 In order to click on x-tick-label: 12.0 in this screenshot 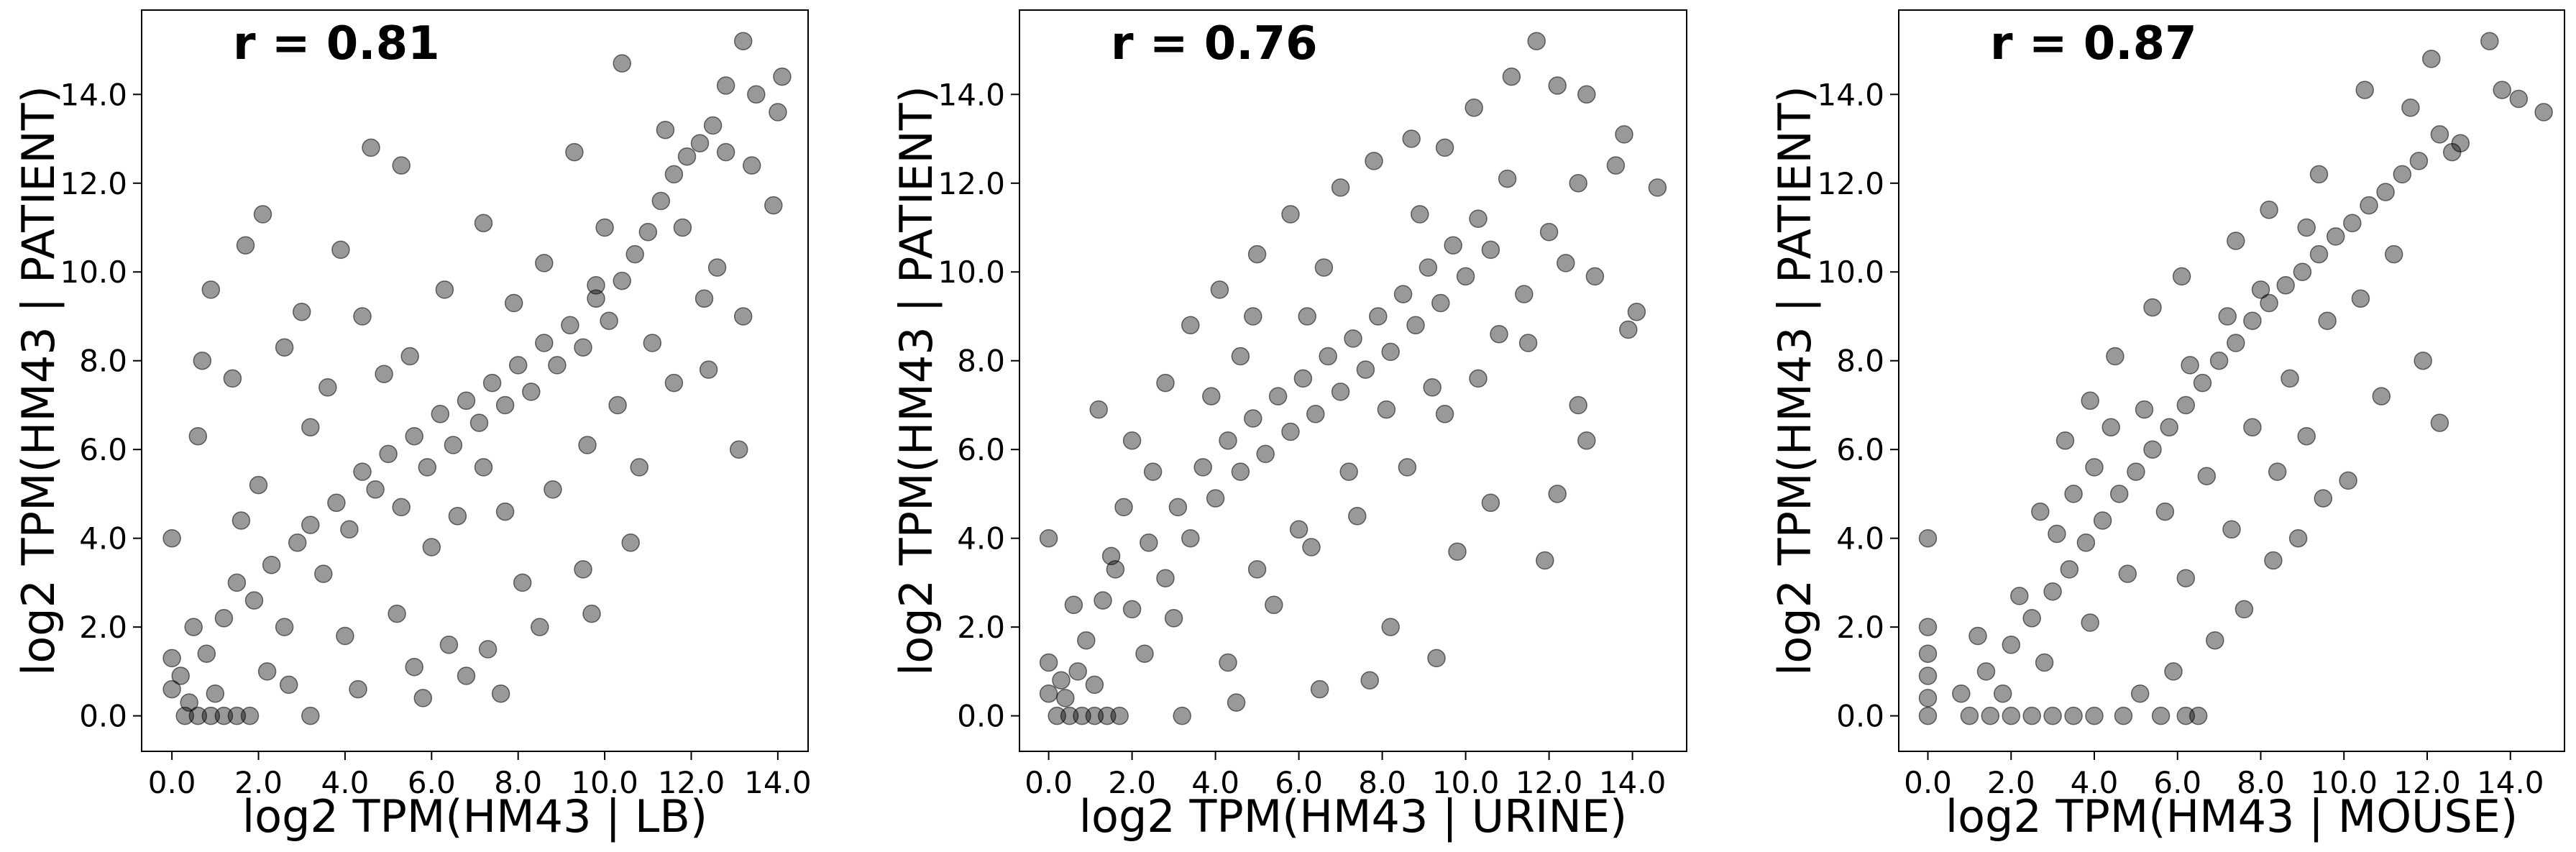, I will do `click(1550, 782)`.